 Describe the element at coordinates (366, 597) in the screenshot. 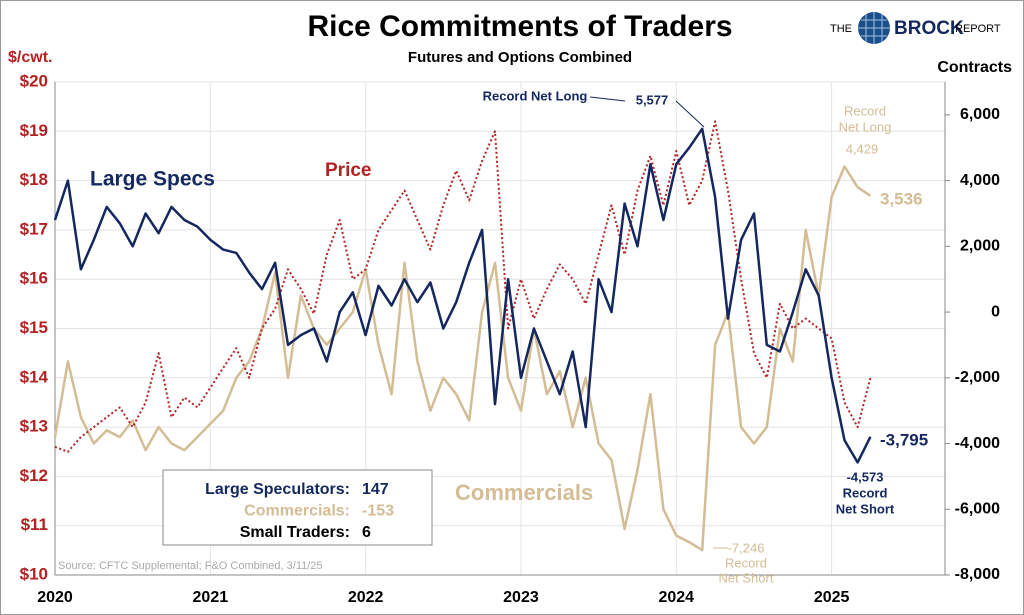

I see `x-tick-label: 2022` at that location.